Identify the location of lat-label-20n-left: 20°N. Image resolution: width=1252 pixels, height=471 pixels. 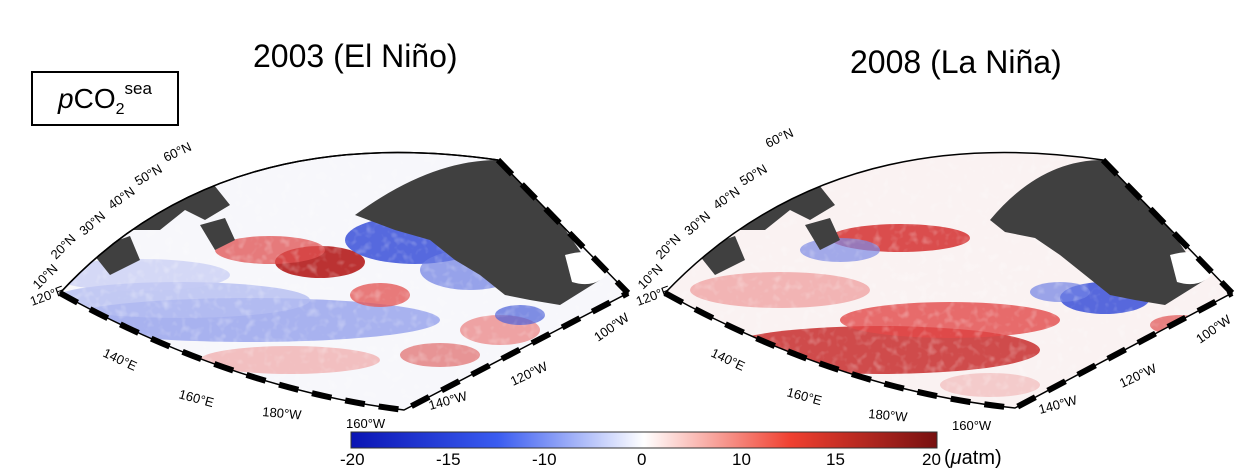
(63, 246).